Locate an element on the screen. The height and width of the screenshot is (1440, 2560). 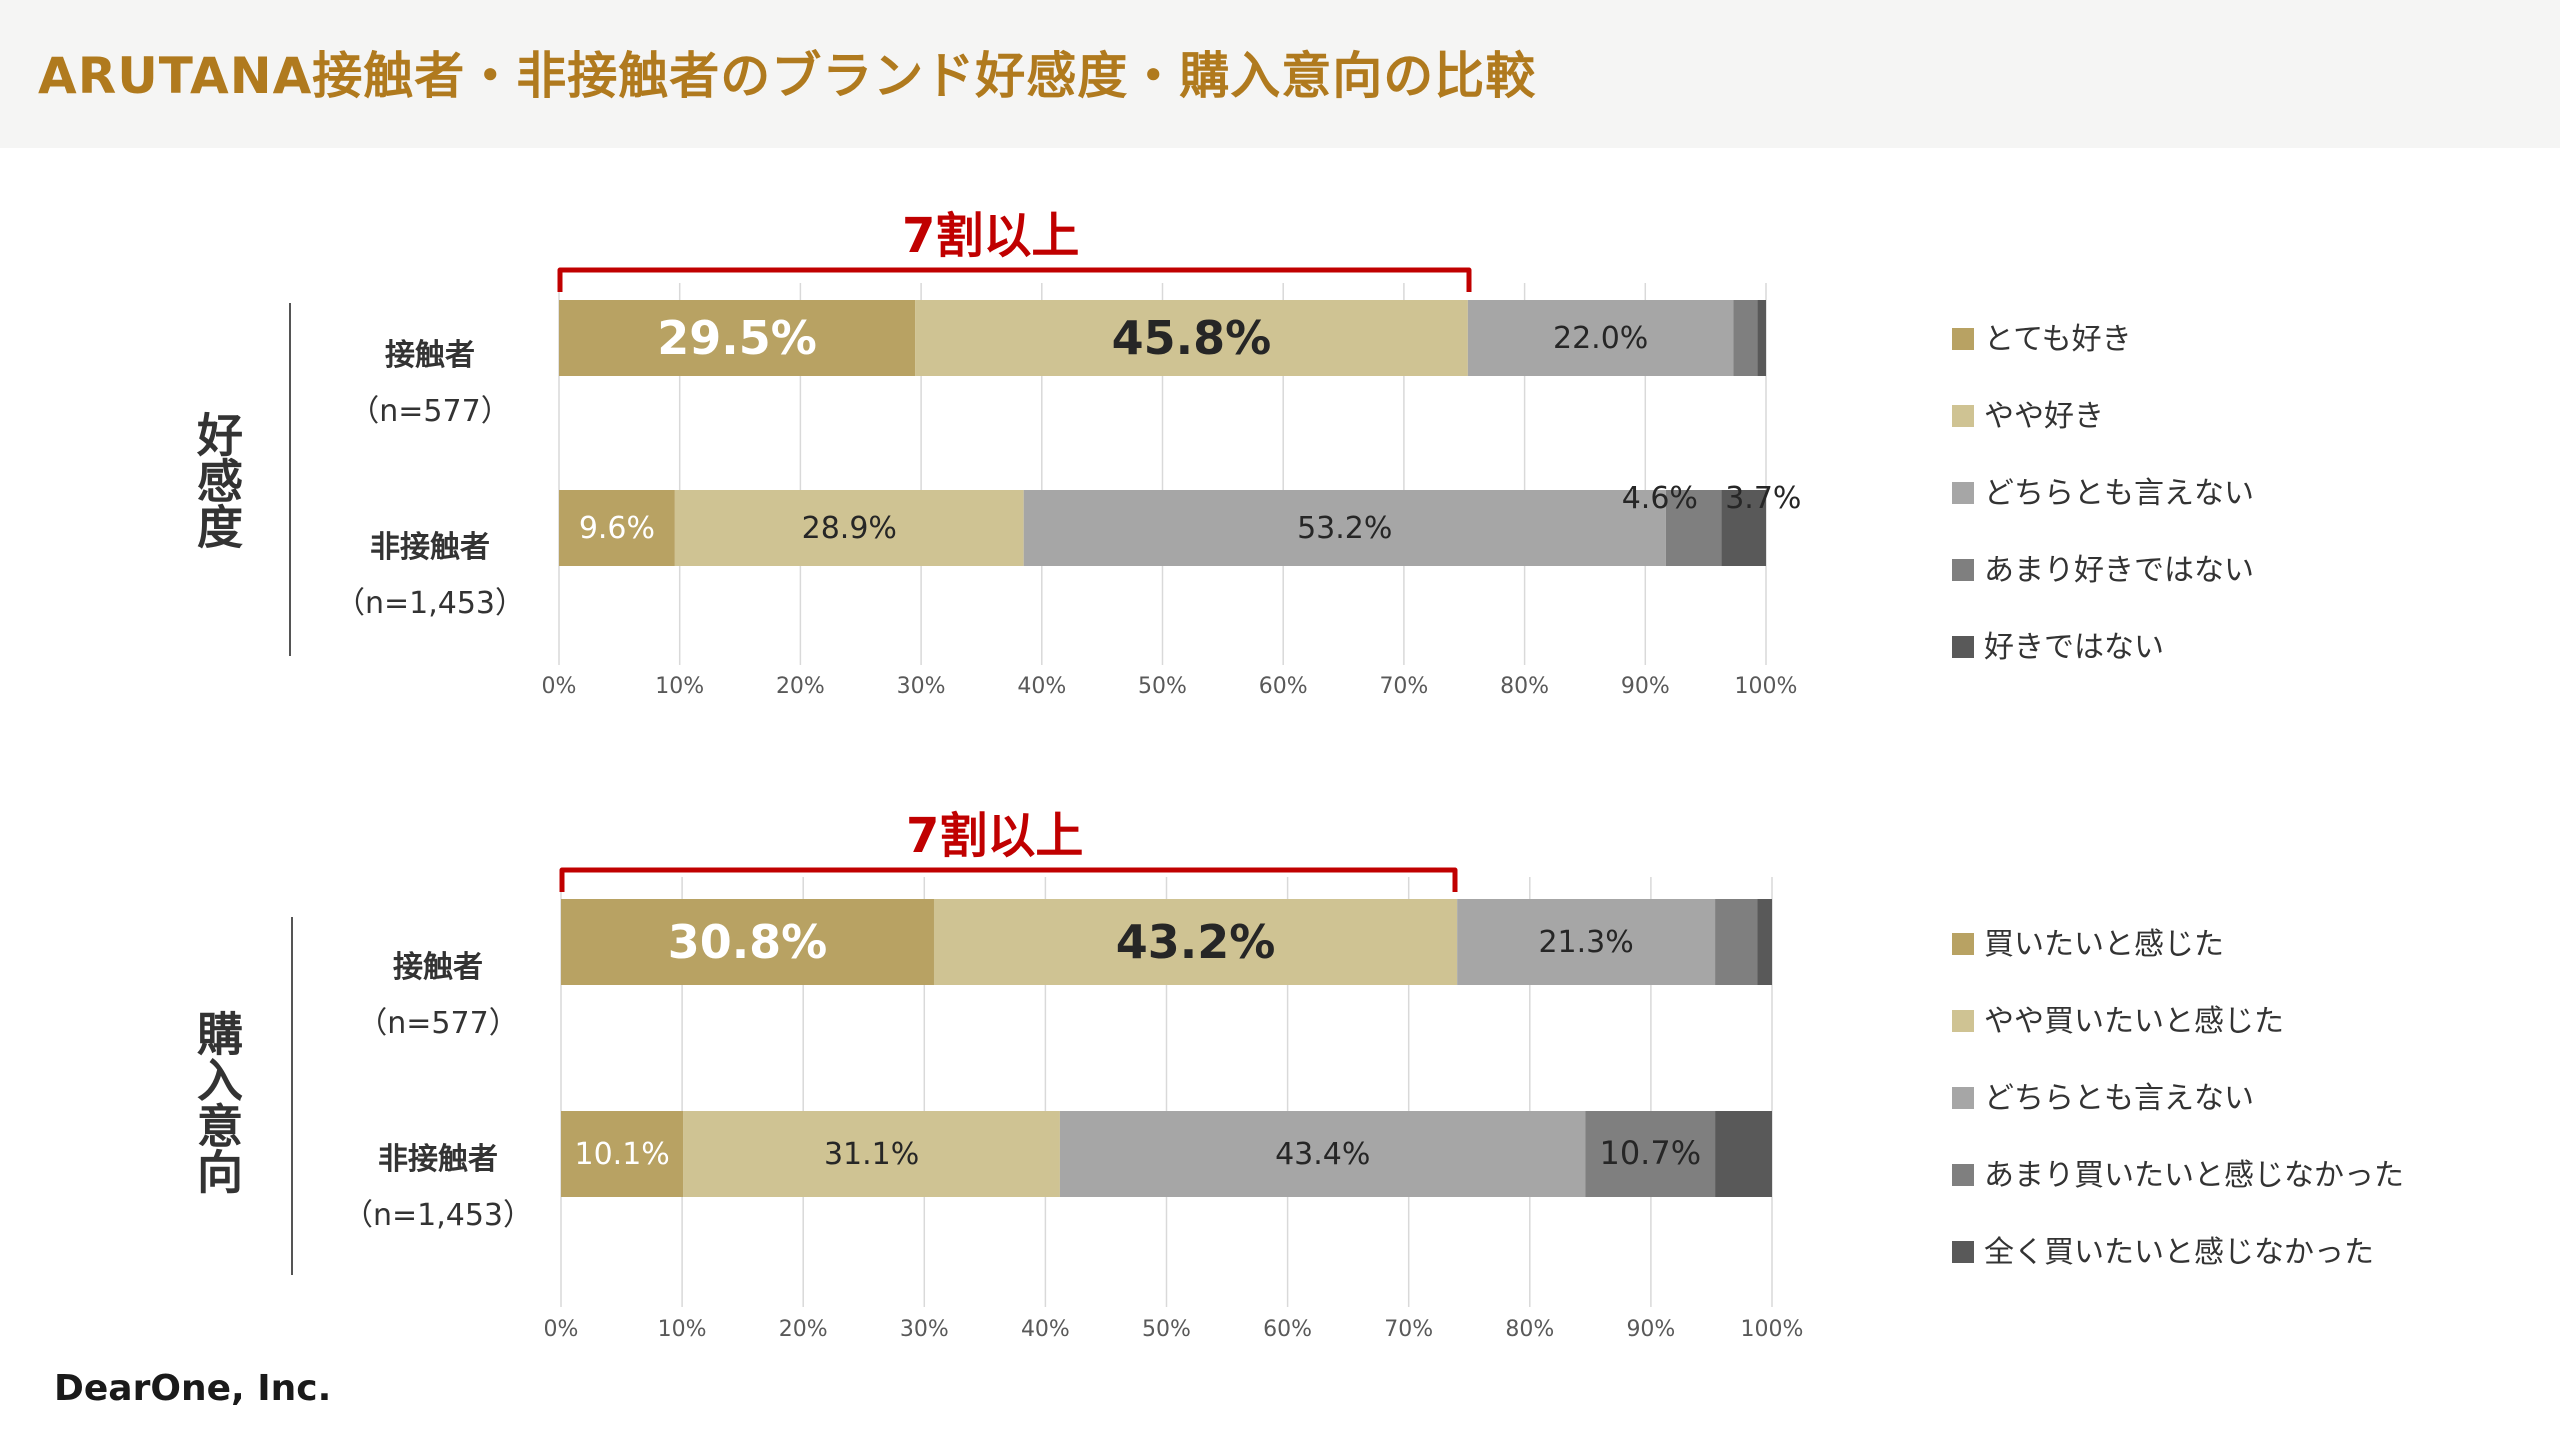
row-label-noncontact-purchase: 非接触者 （n=1,453） is located at coordinates (438, 1188).